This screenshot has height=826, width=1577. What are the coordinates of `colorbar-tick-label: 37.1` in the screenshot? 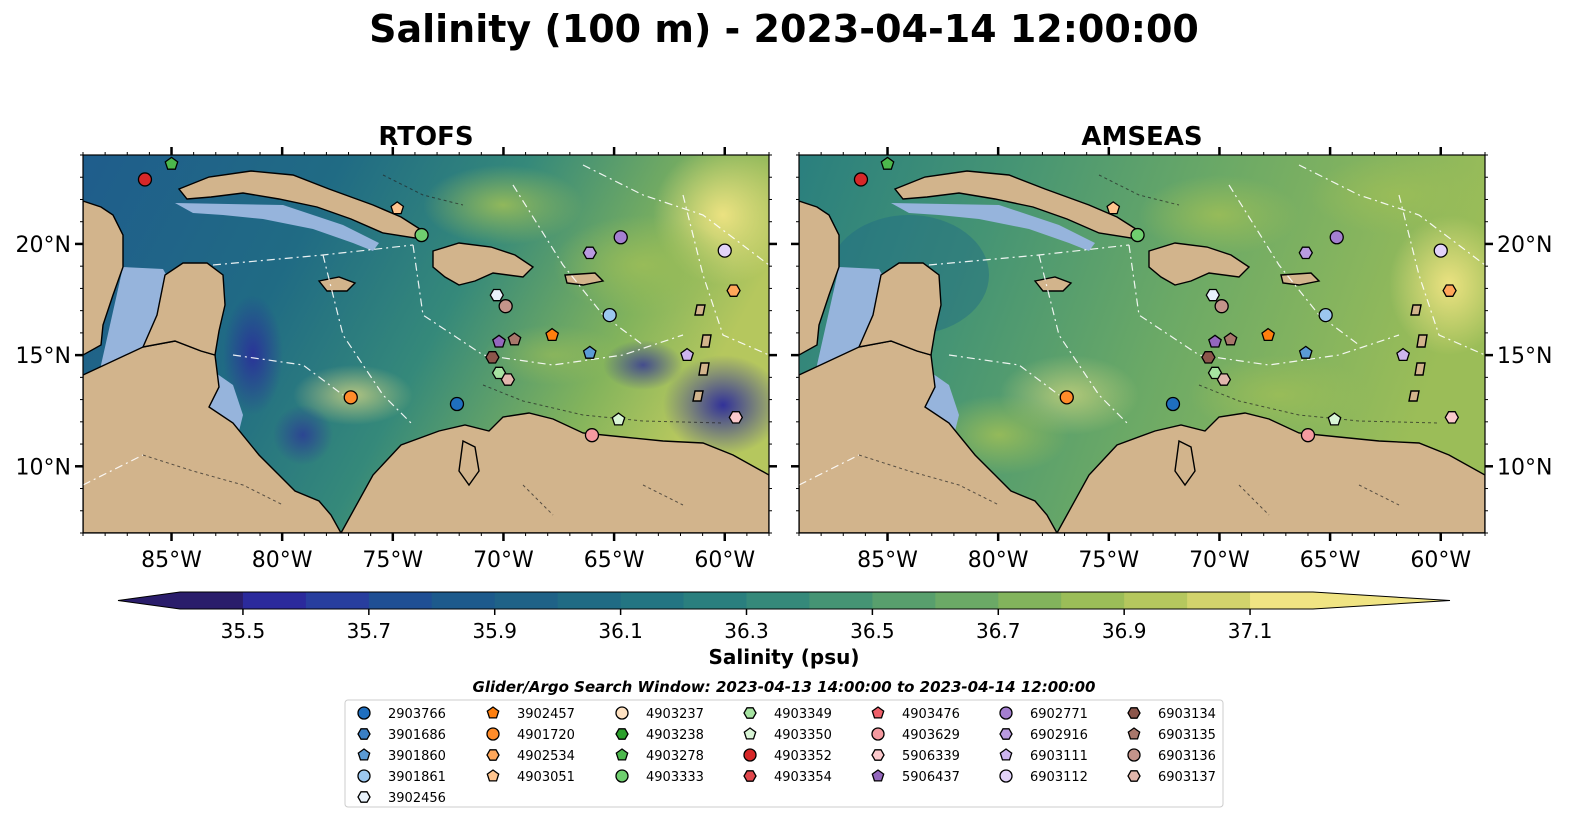 It's located at (1250, 631).